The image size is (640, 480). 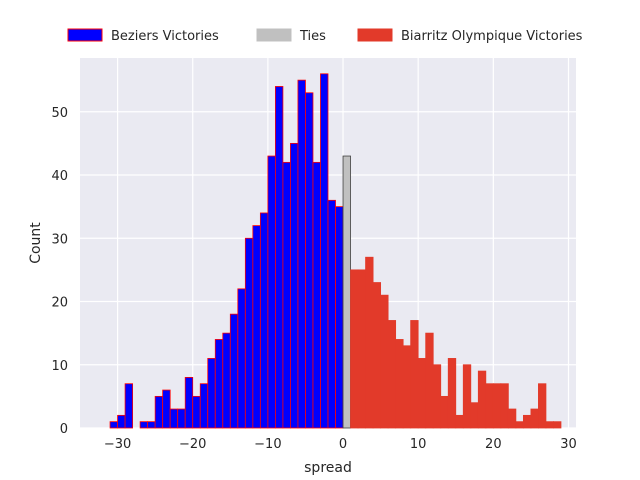 What do you see at coordinates (64, 429) in the screenshot?
I see `y-tick-label: 0` at bounding box center [64, 429].